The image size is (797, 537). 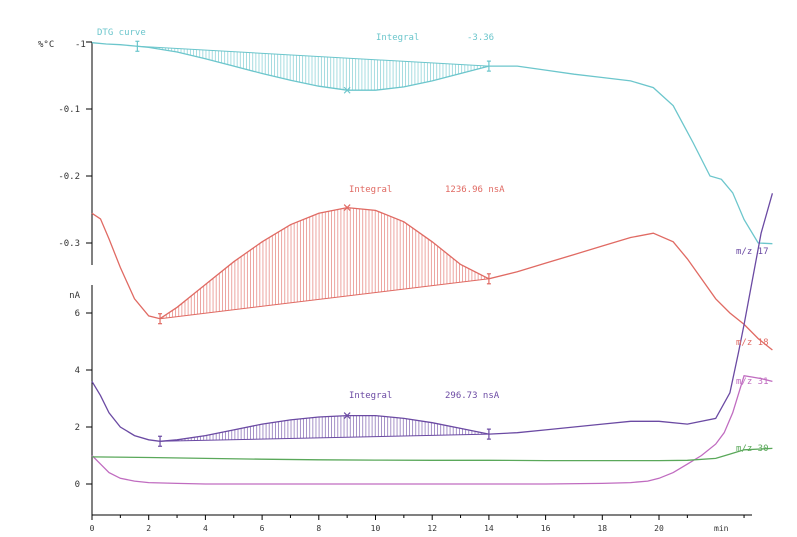 What do you see at coordinates (432, 528) in the screenshot?
I see `x-tick-label: 12` at bounding box center [432, 528].